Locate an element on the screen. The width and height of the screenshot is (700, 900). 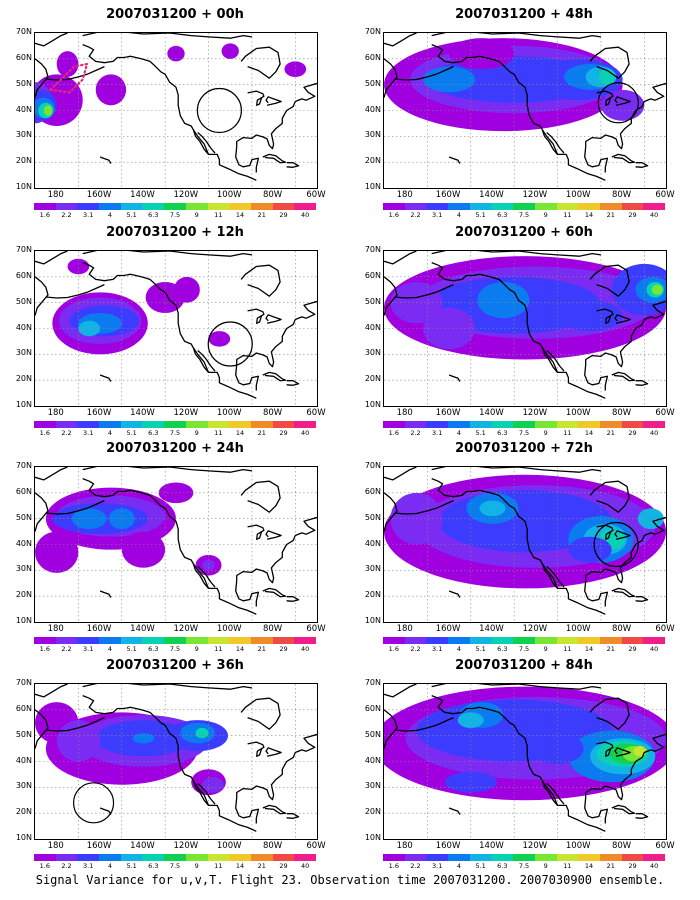
flight-track is located at coordinates (68, 78).